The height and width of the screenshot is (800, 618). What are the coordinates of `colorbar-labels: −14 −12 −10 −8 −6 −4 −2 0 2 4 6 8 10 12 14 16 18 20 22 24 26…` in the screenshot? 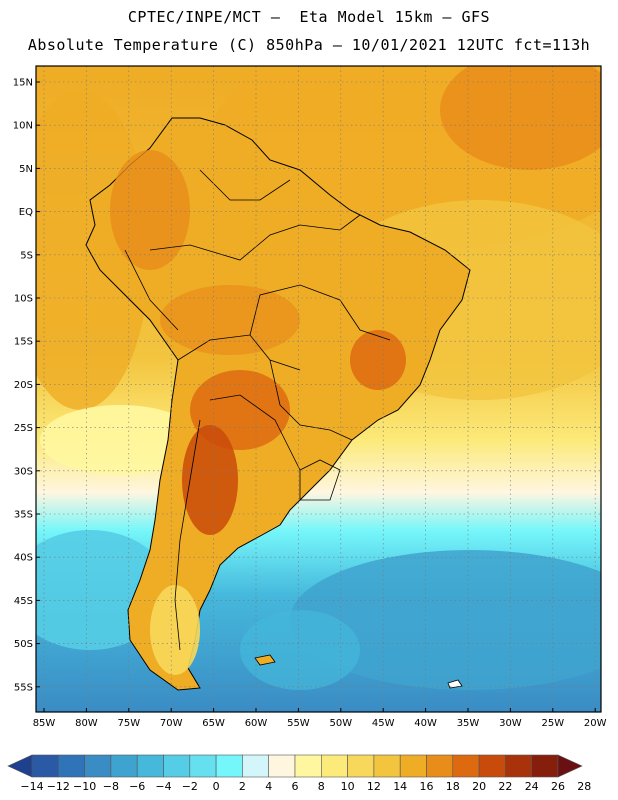 It's located at (305, 786).